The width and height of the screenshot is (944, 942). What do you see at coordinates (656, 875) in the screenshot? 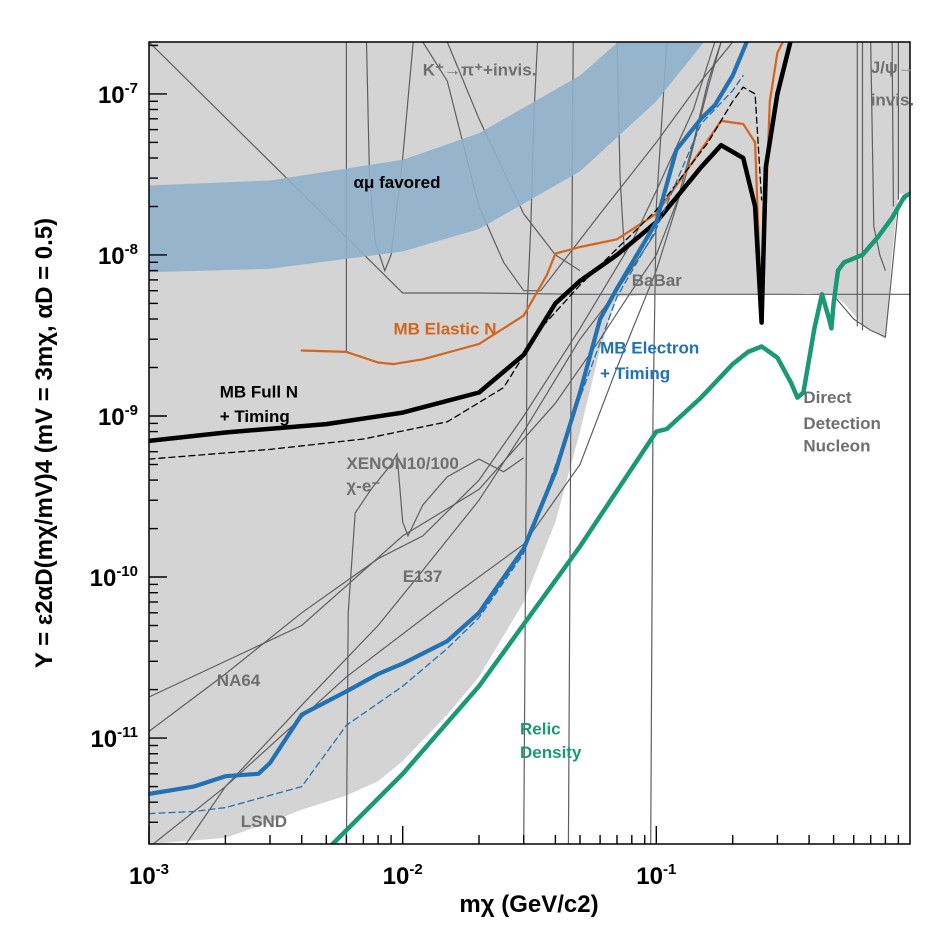
I see `x-tick-label: 10⁻¹` at bounding box center [656, 875].